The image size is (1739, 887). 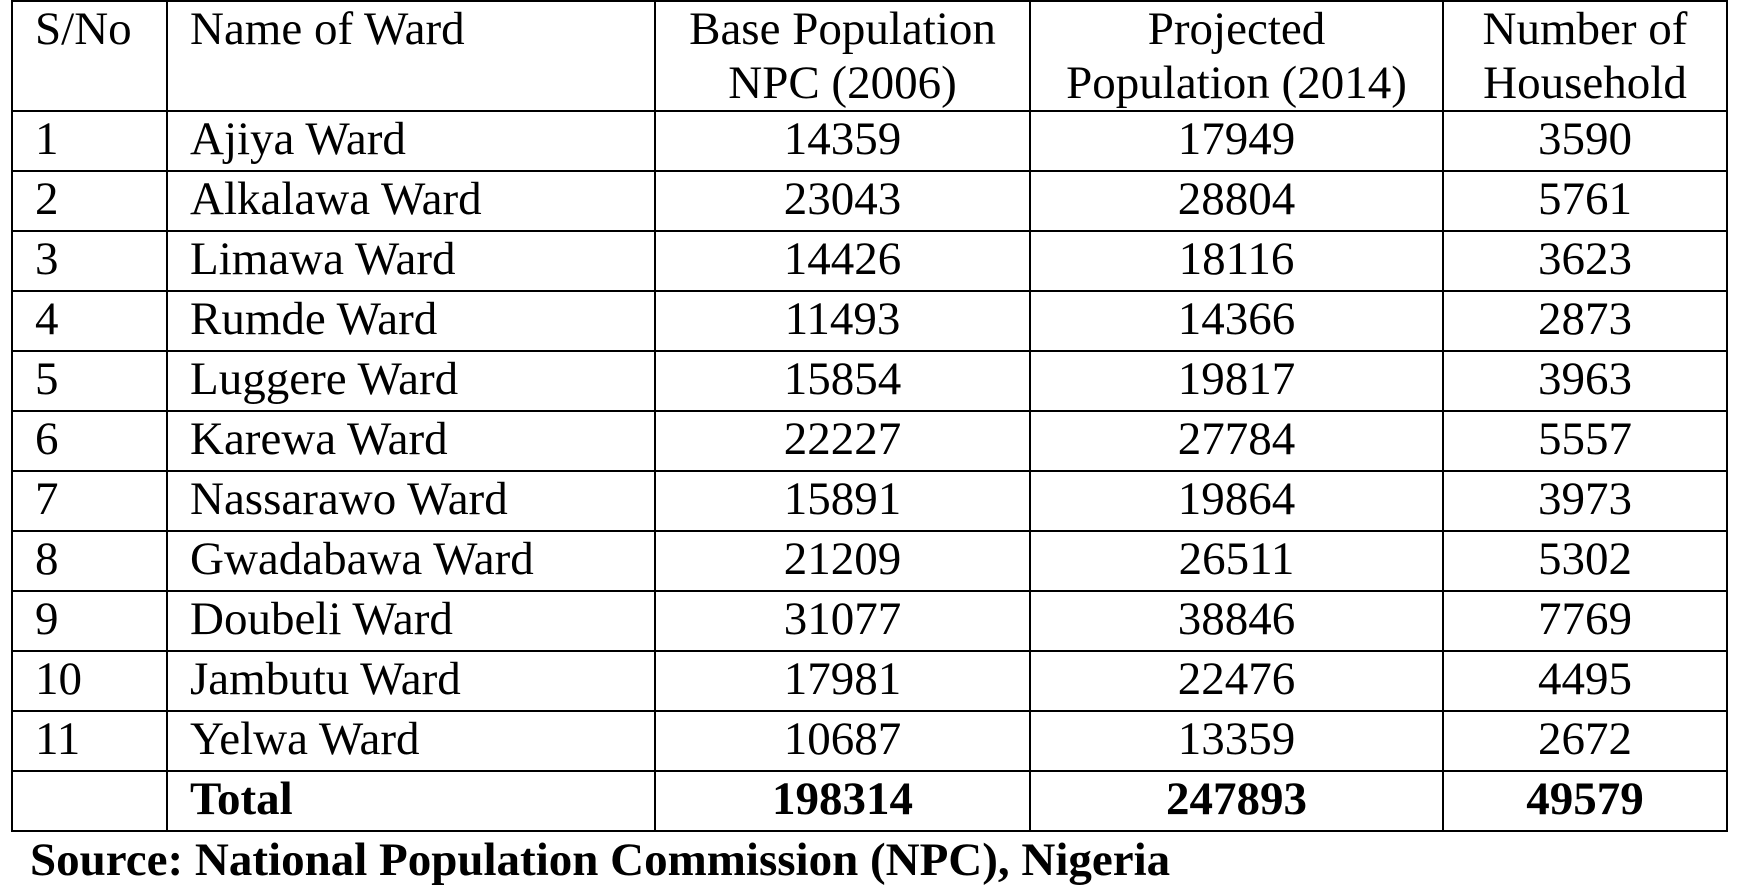 I want to click on table-cell: 8, so click(x=89, y=561).